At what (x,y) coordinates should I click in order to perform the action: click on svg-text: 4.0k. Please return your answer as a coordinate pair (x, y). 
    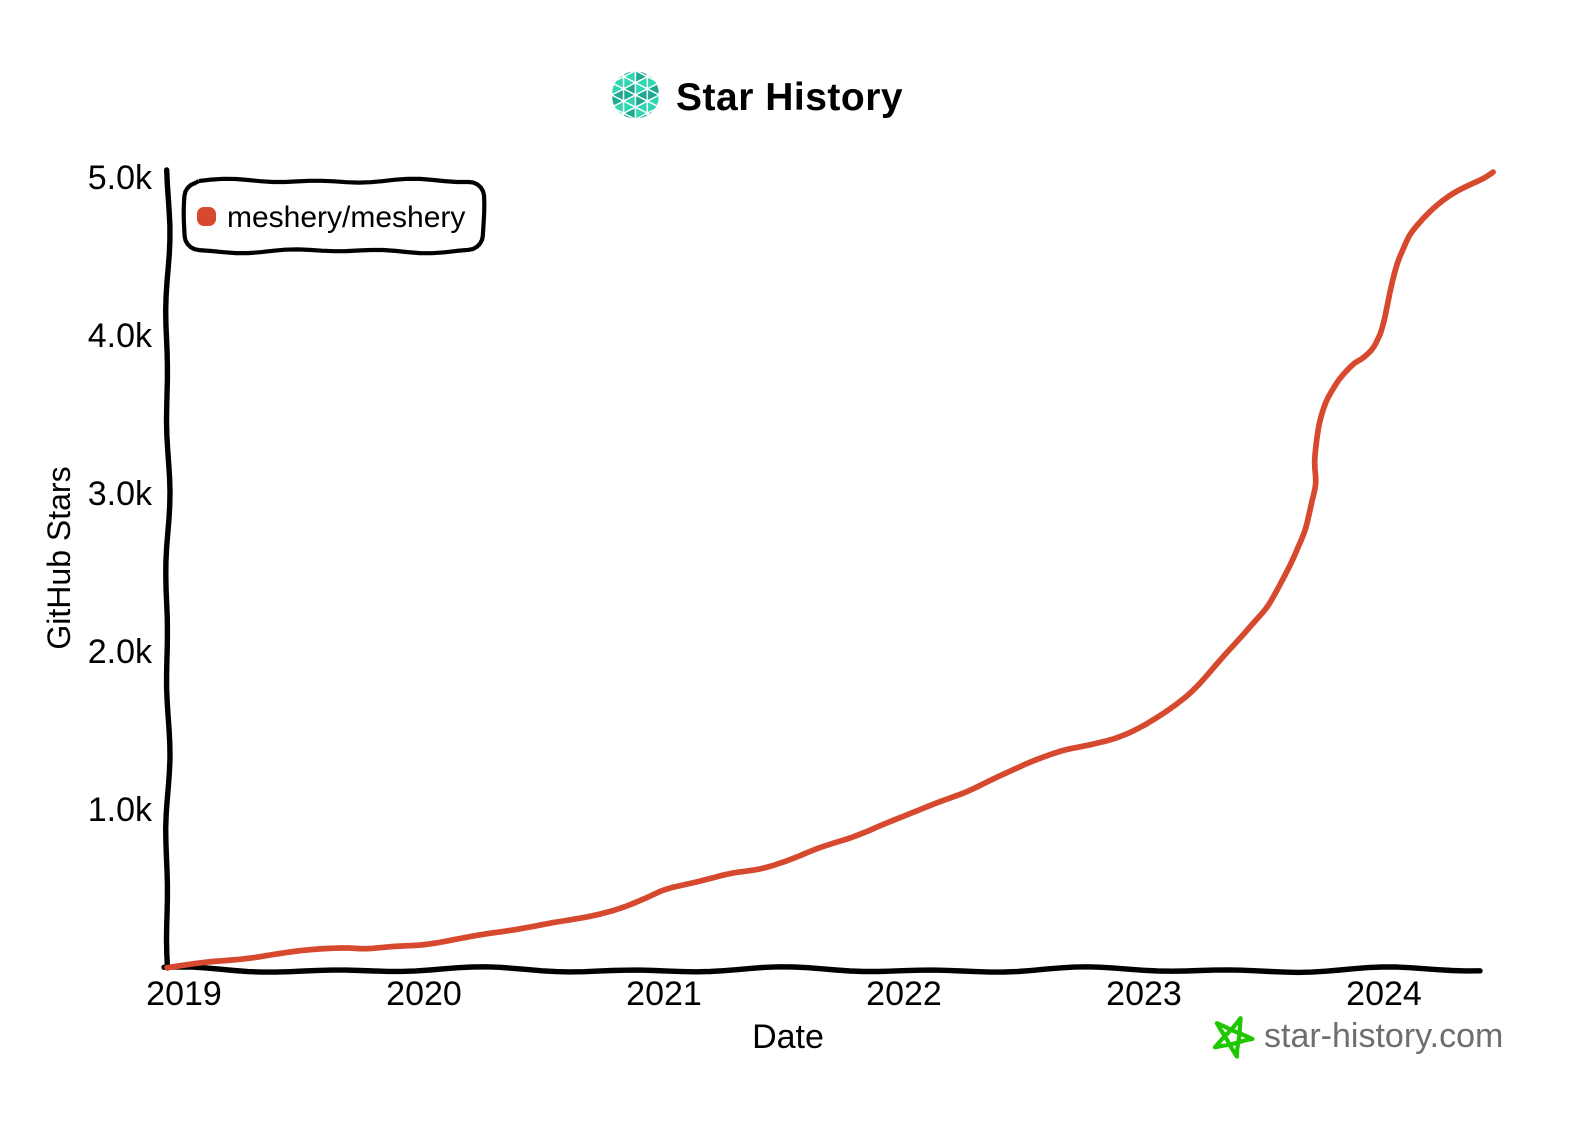
    Looking at the image, I should click on (120, 336).